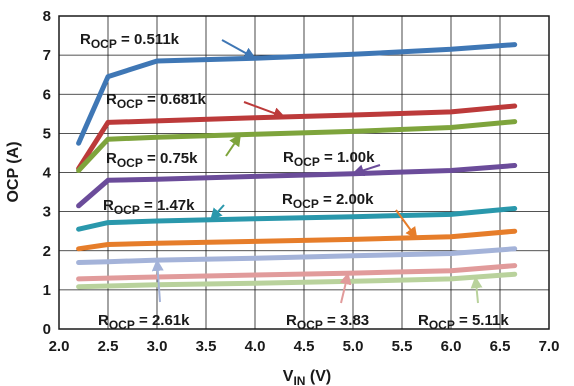  What do you see at coordinates (347, 157) in the screenshot?
I see `annotation-value-3: = 1.00k` at bounding box center [347, 157].